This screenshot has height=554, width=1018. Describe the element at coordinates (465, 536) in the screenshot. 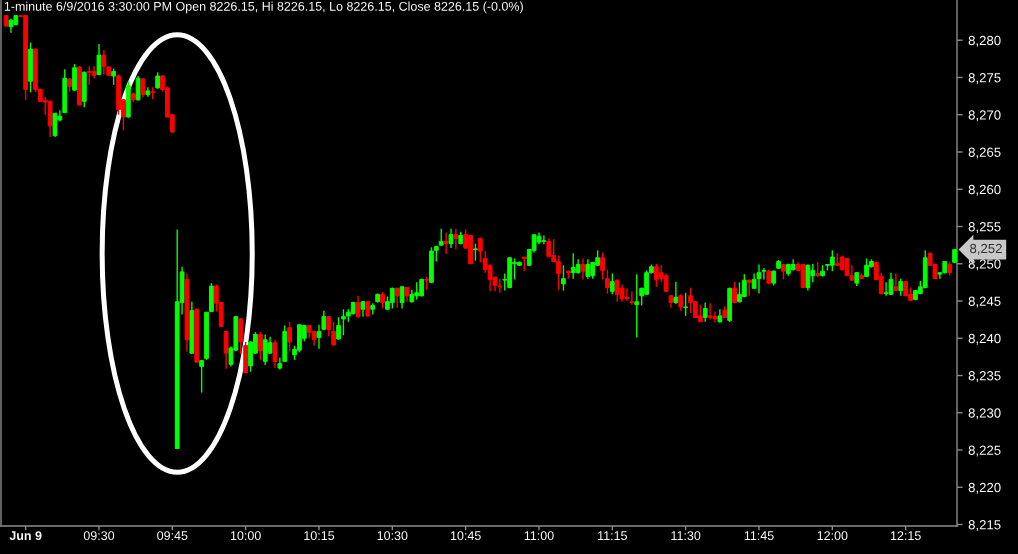

I see `x-tick-label: 10:45` at that location.